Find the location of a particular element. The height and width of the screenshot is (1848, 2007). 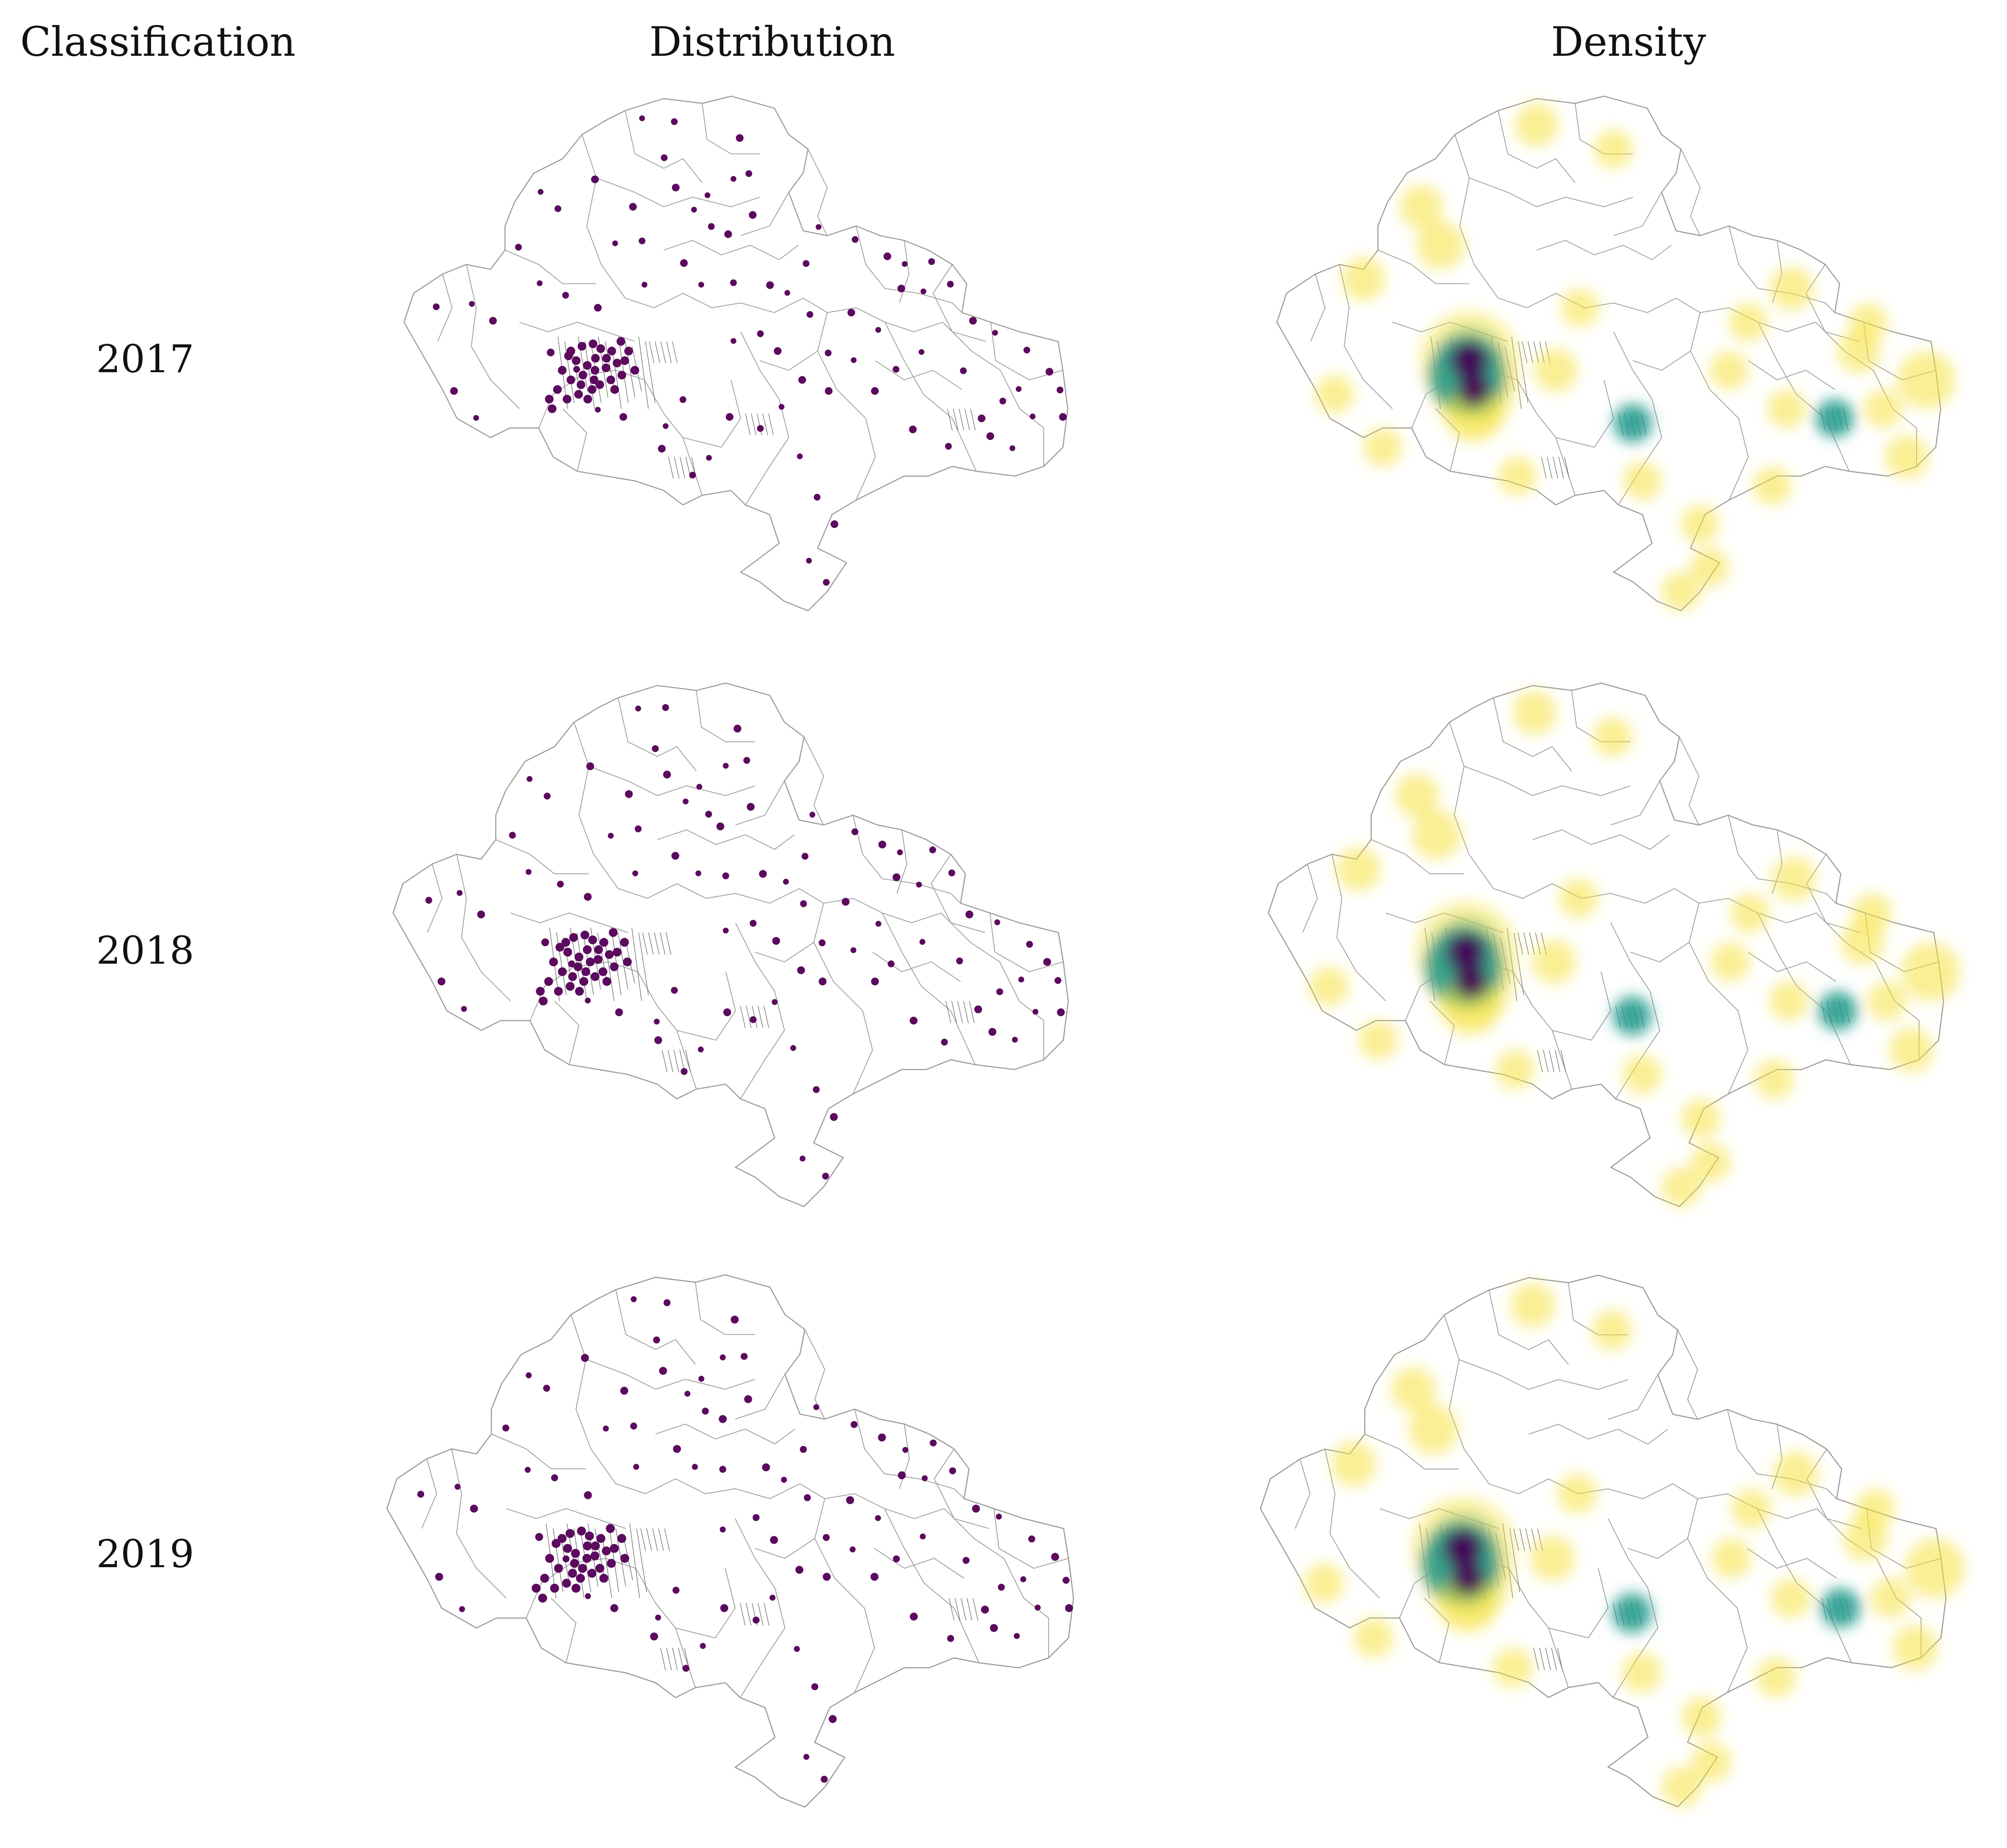

urban-network is located at coordinates (762, 1000).